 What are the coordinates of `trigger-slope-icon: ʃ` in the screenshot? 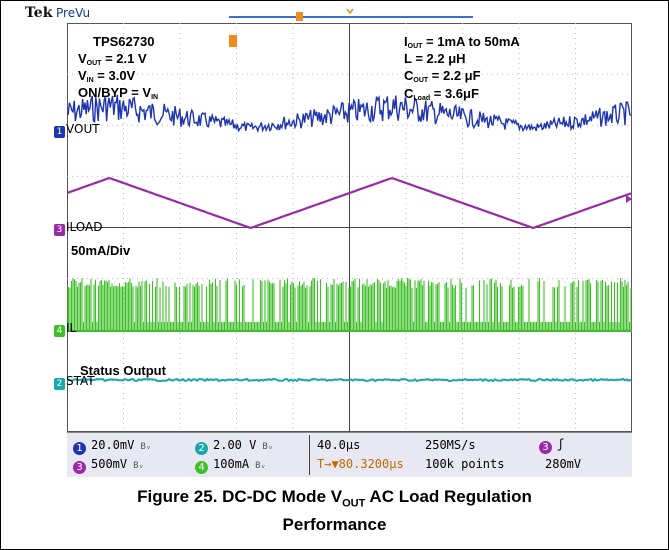 It's located at (561, 444).